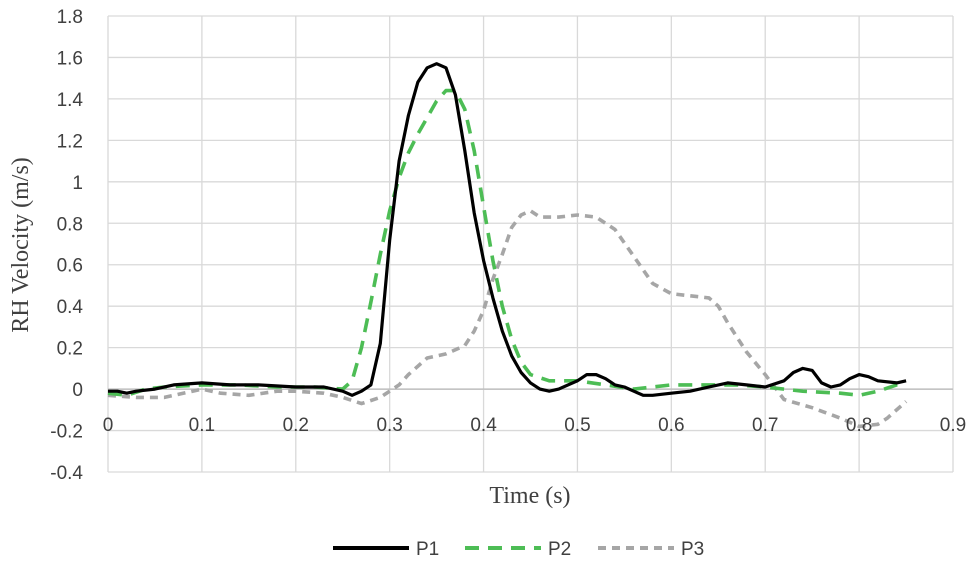 Image resolution: width=974 pixels, height=563 pixels. I want to click on y-tick-label: 0.8, so click(70, 224).